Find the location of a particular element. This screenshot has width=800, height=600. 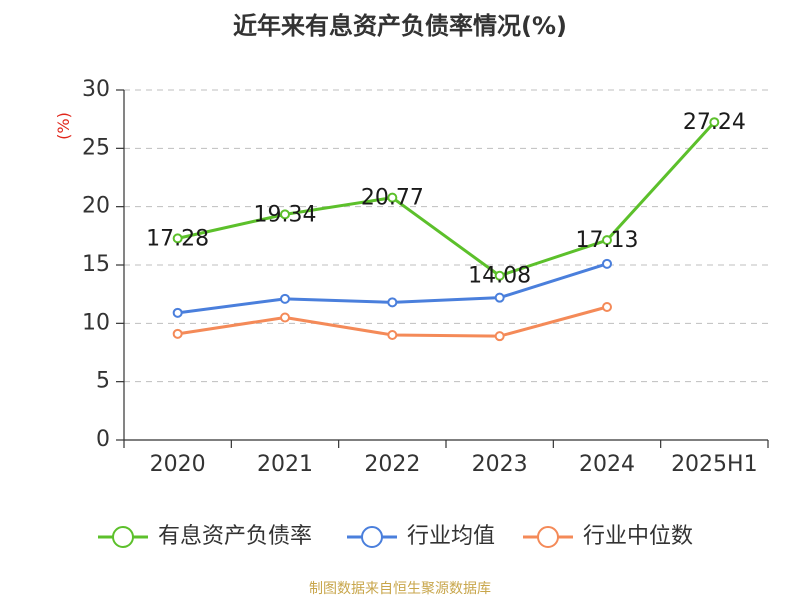

data-label: 27.24 is located at coordinates (714, 122).